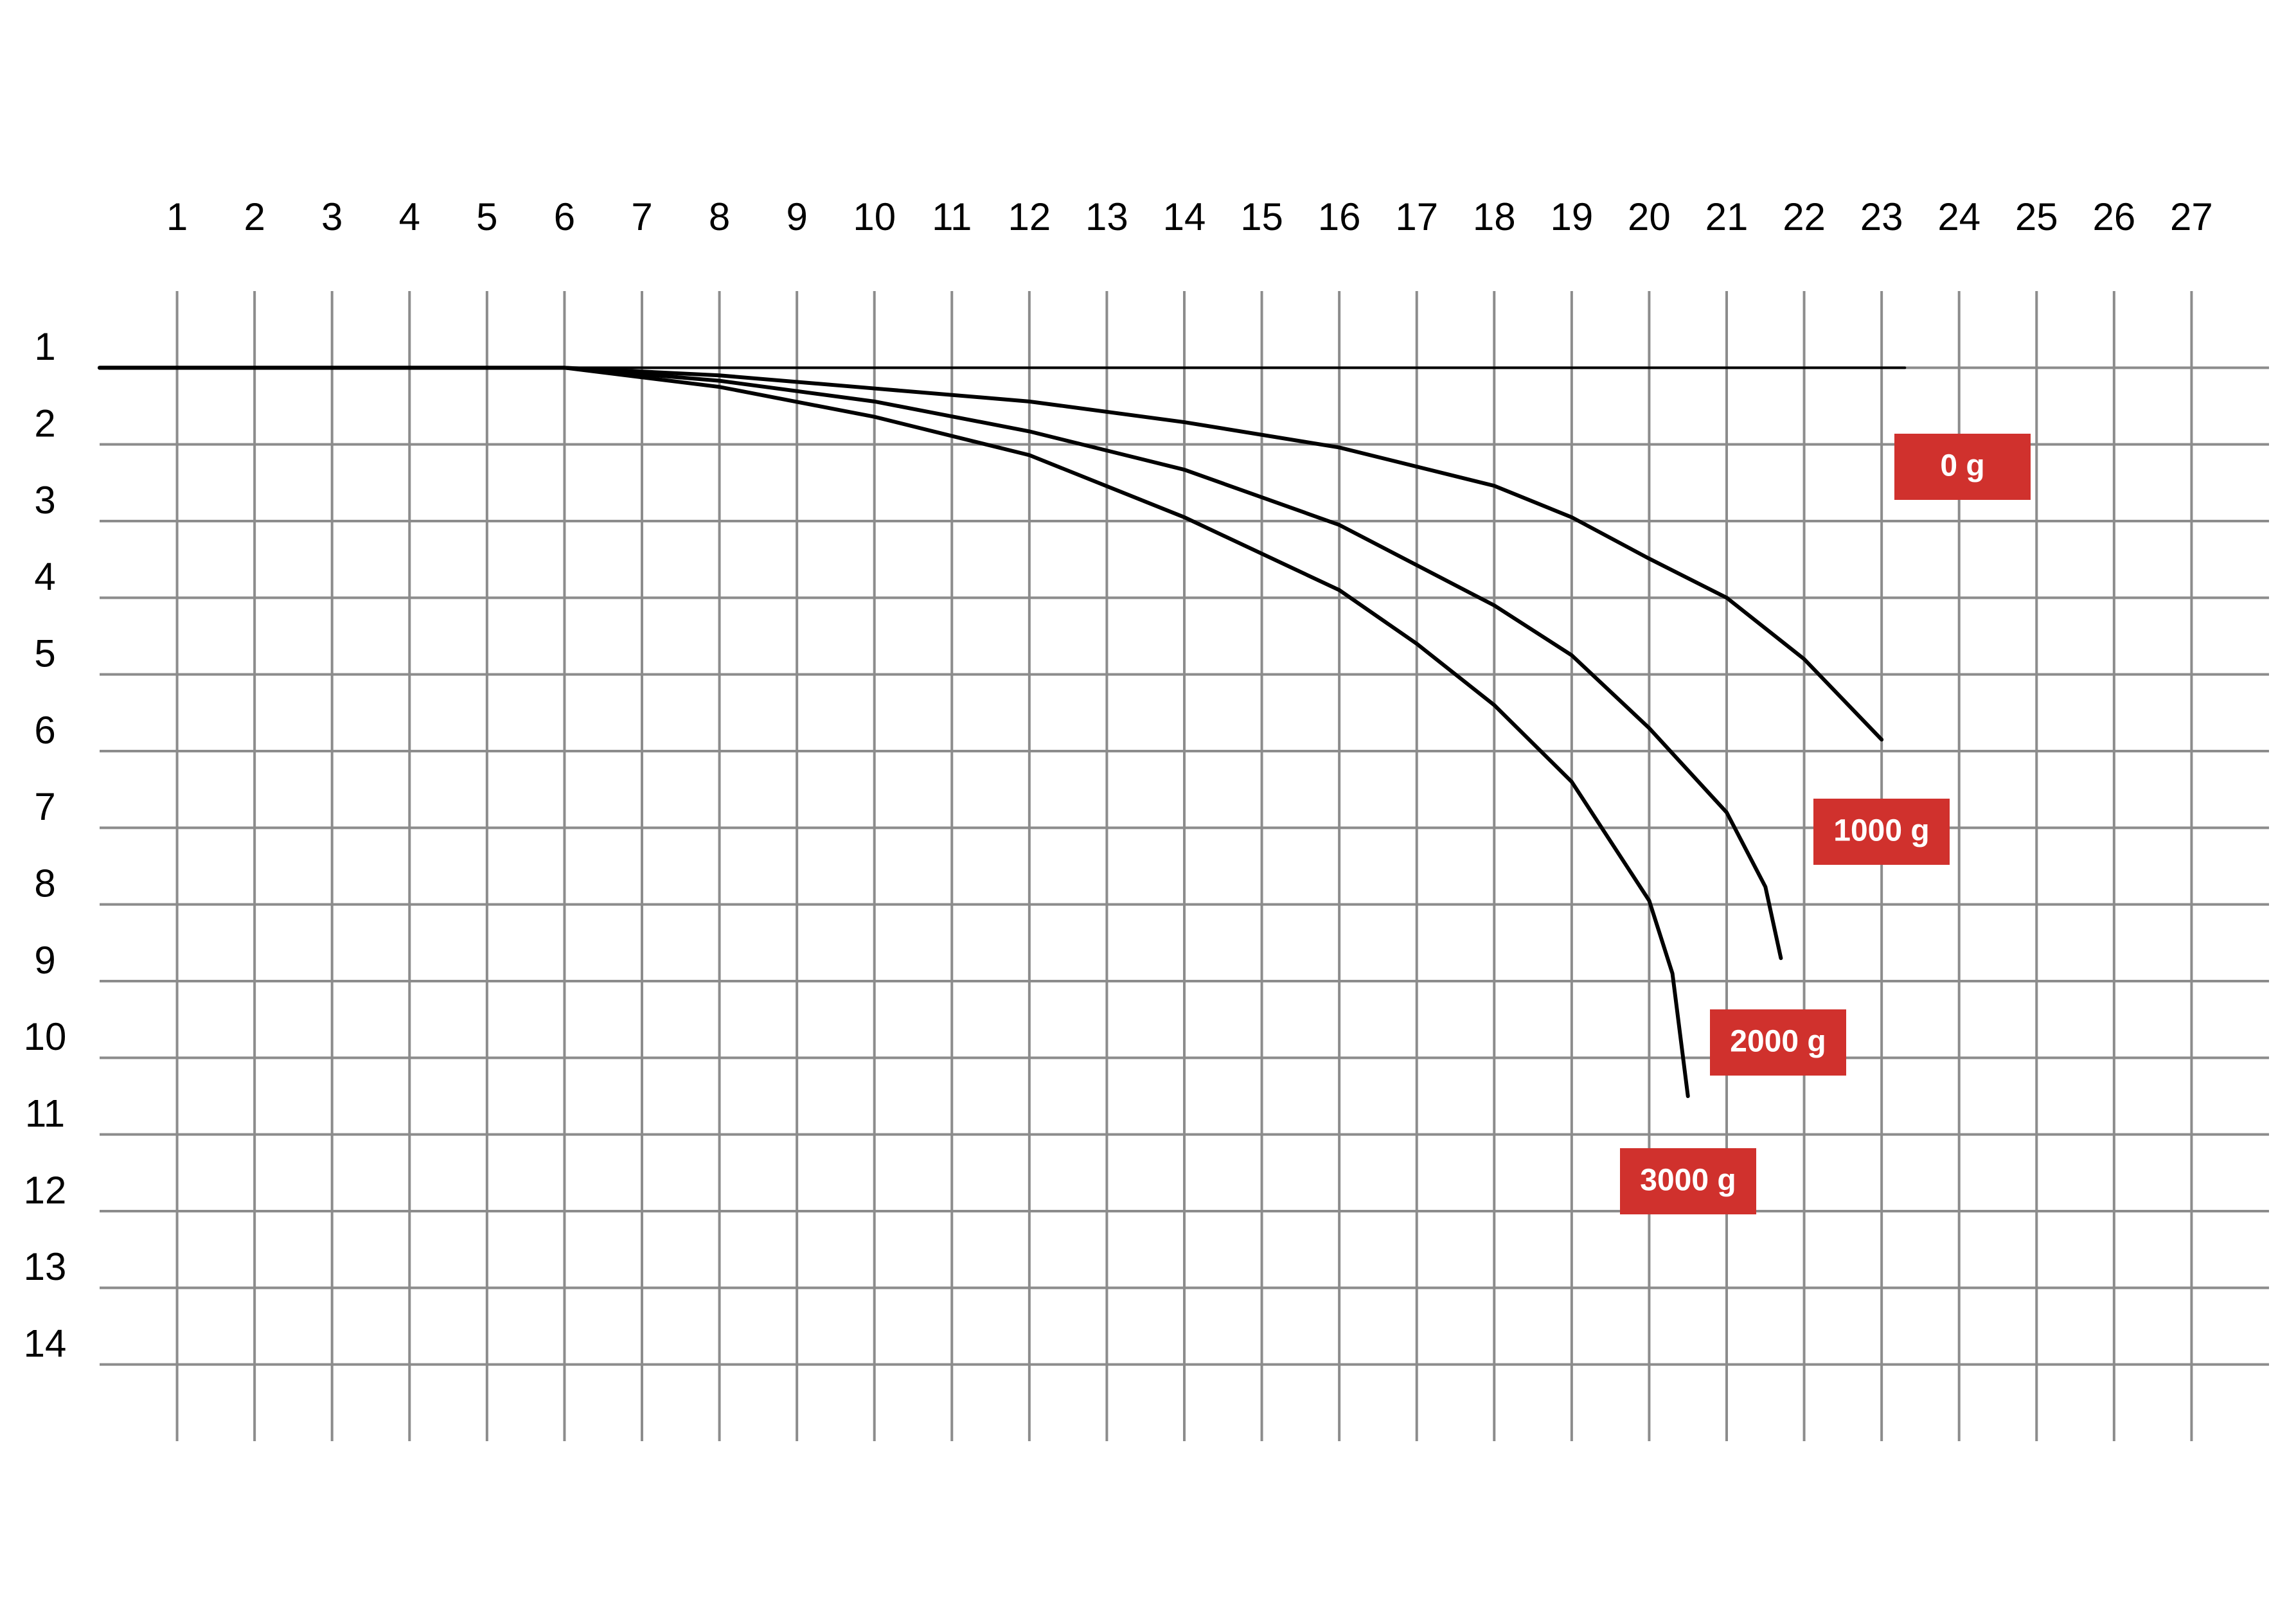  What do you see at coordinates (1804, 217) in the screenshot?
I see `x-tick-label: 22` at bounding box center [1804, 217].